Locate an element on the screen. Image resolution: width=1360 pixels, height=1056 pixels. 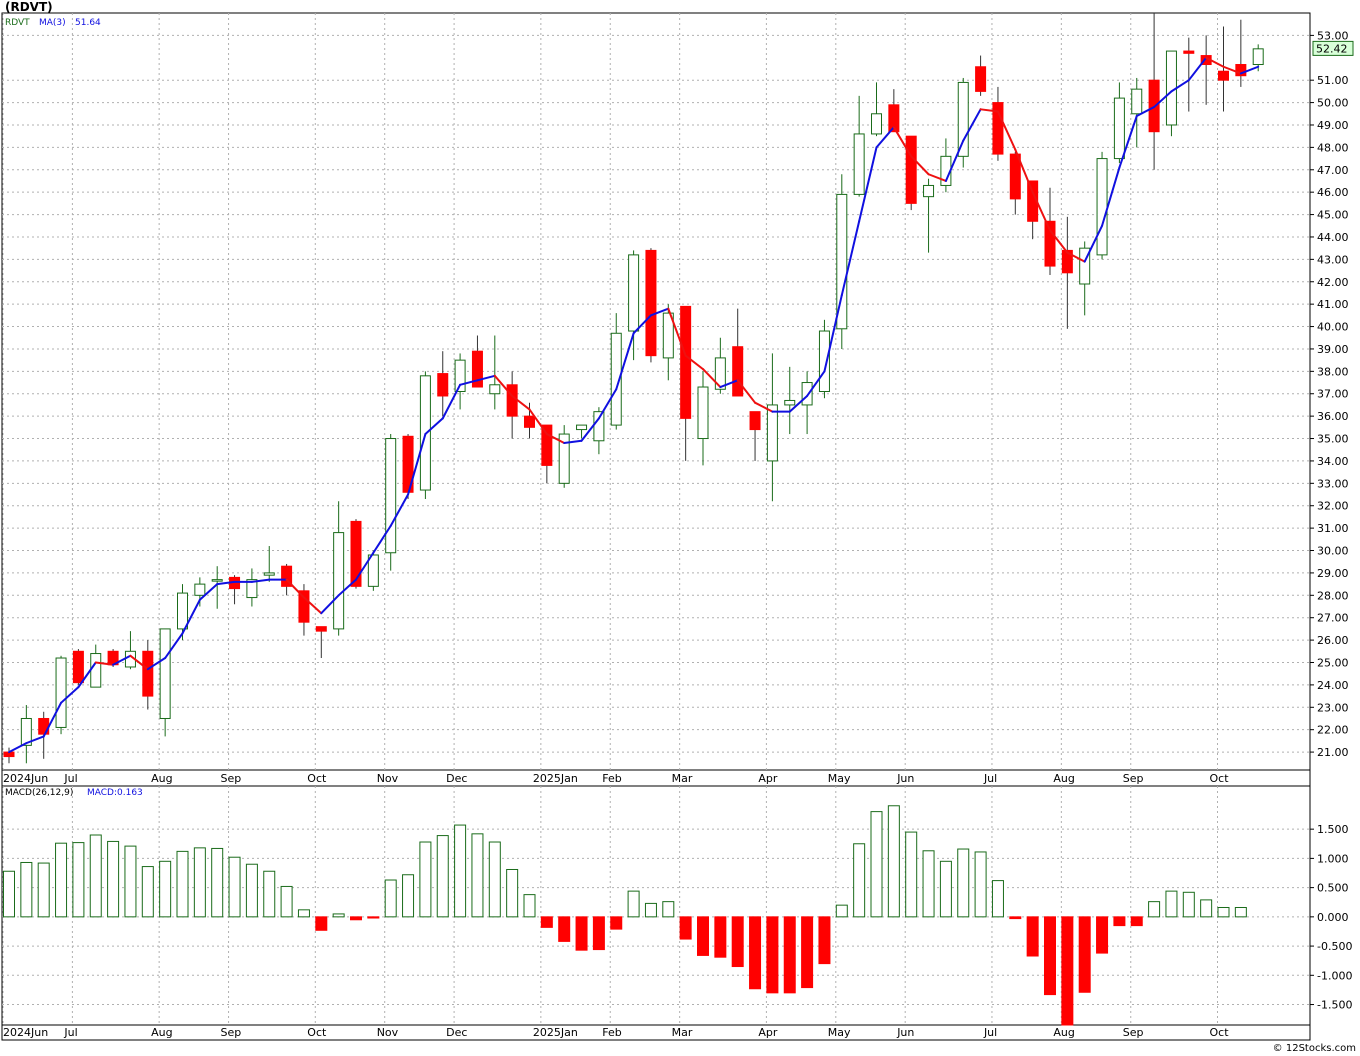
price-y-tick-label: 50.00 is located at coordinates (1333, 103).